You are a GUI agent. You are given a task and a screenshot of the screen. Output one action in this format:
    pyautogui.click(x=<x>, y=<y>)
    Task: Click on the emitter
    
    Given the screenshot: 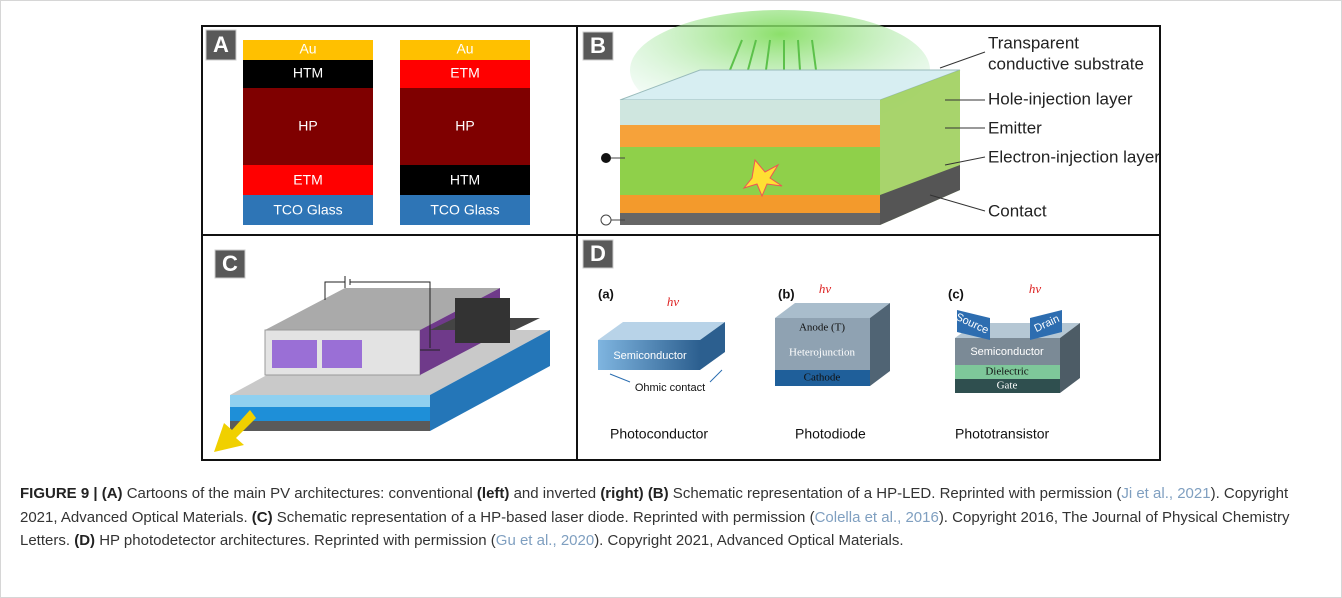 What is the action you would take?
    pyautogui.click(x=750, y=171)
    